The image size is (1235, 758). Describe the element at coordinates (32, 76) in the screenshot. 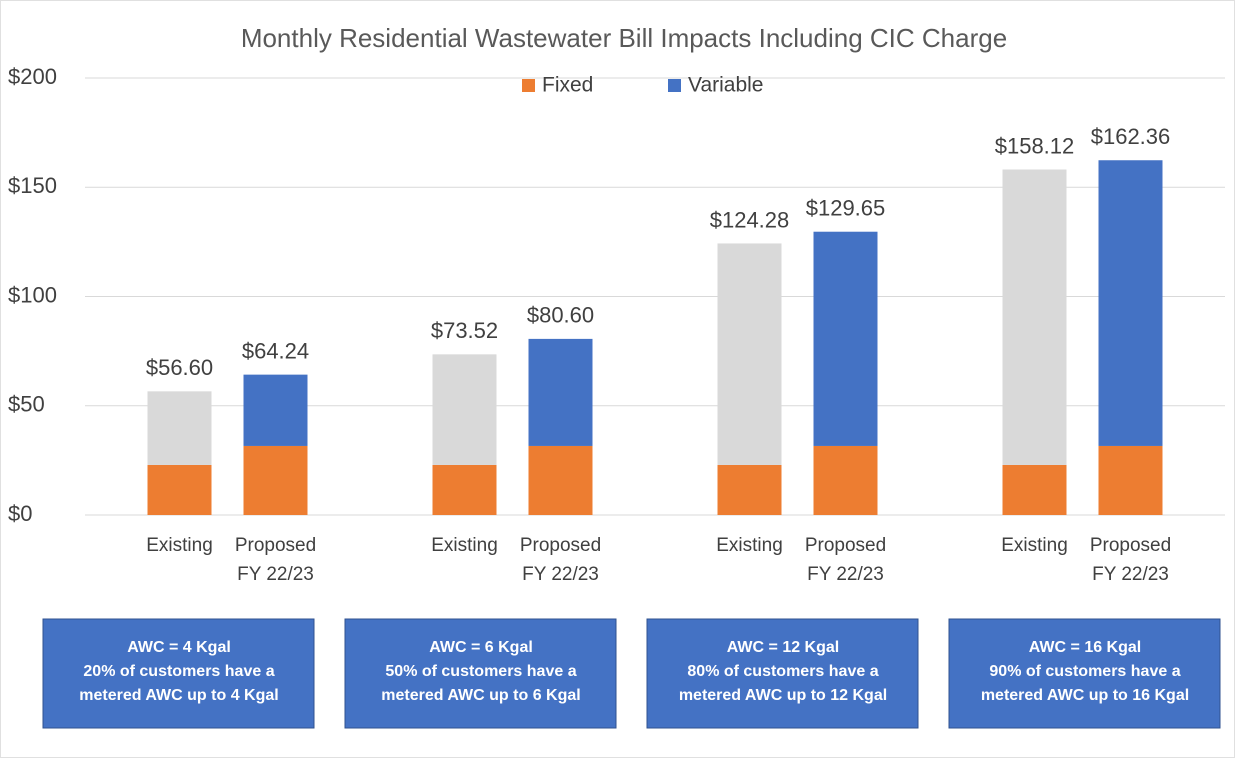

I see `y-tick-label: $200` at that location.